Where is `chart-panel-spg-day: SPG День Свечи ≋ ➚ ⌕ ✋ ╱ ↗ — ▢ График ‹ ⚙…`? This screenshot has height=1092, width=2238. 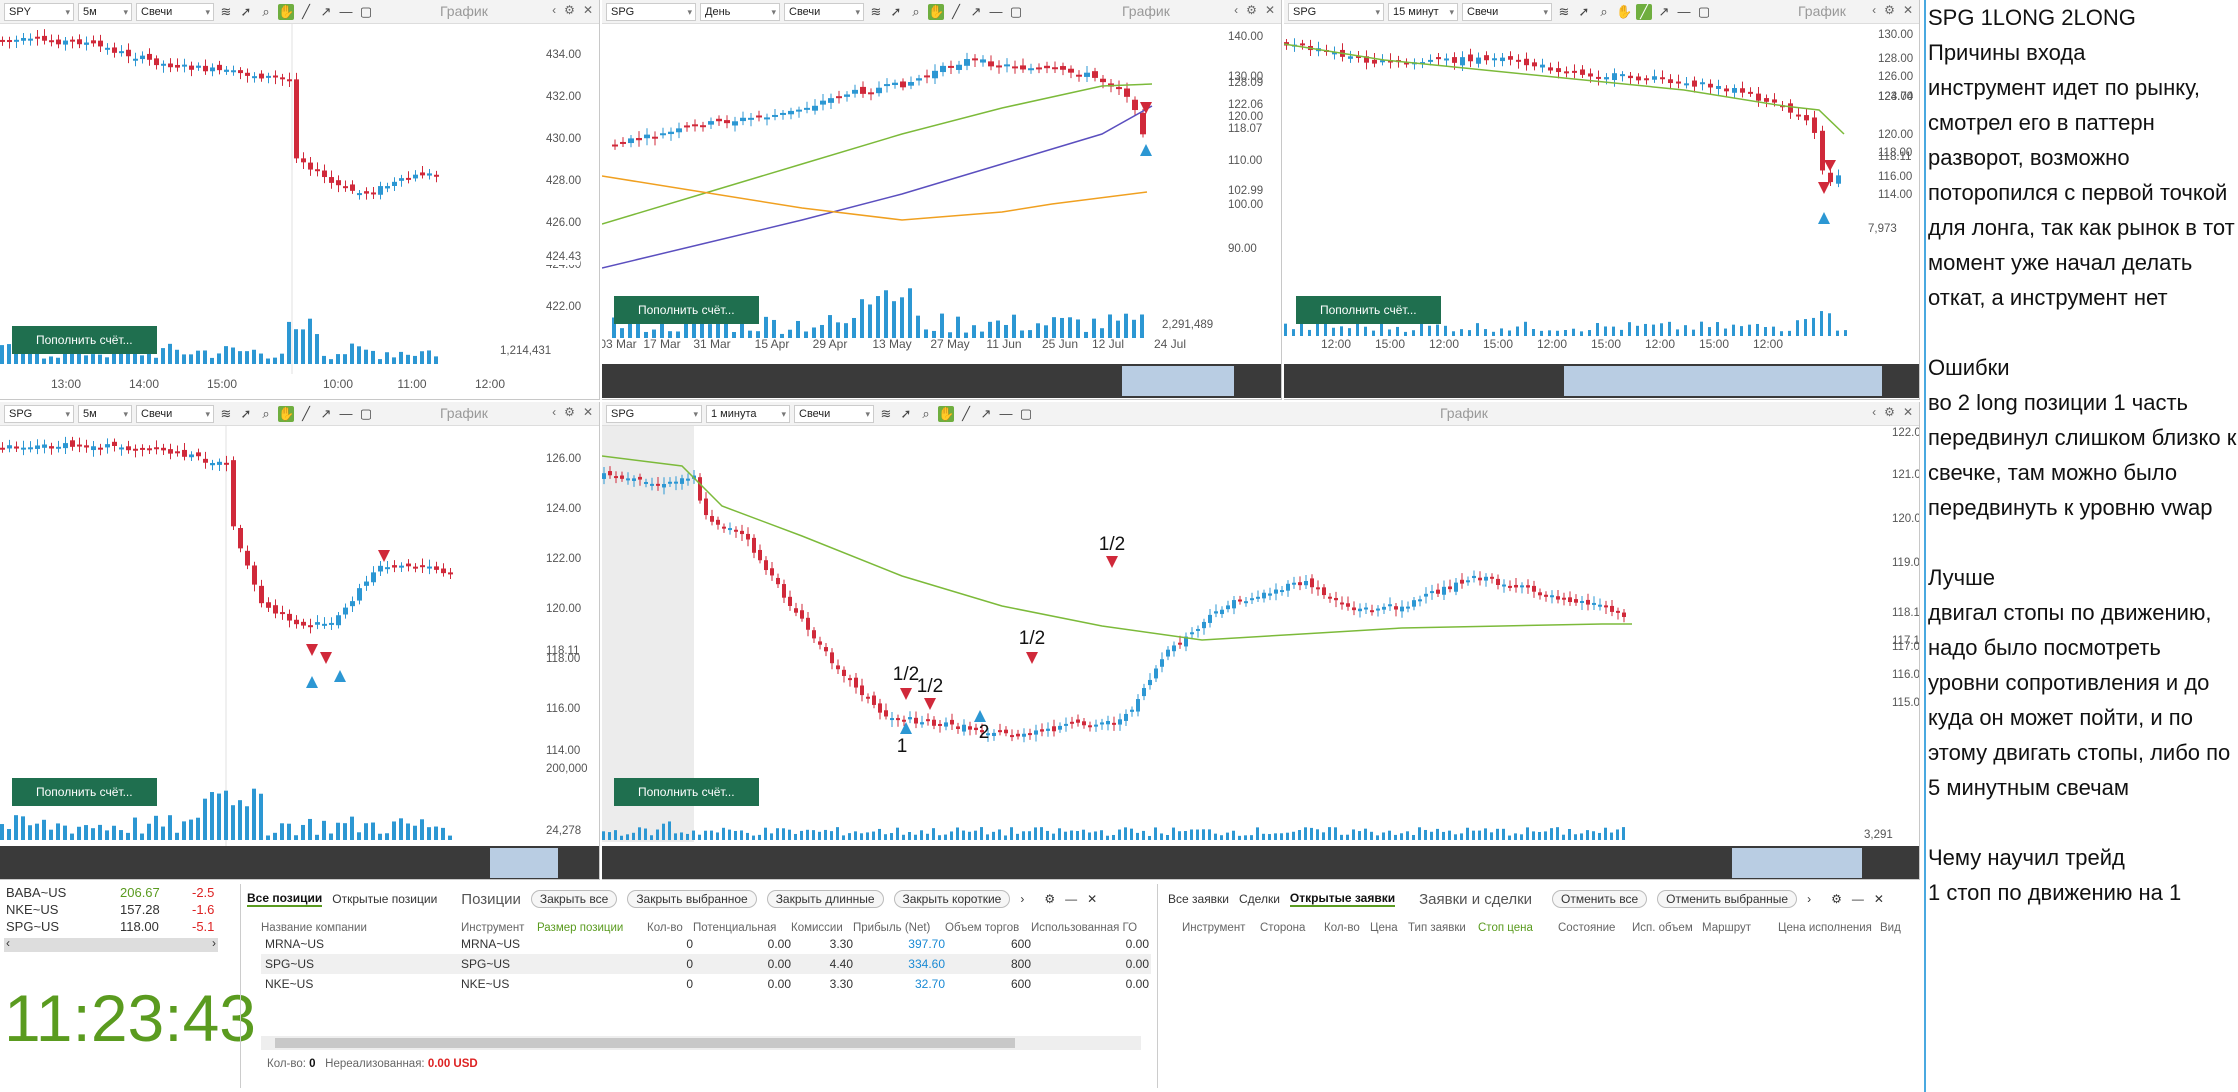 chart-panel-spg-day: SPG День Свечи ≋ ➚ ⌕ ✋ ╱ ↗ — ▢ График ‹ ⚙… is located at coordinates (942, 200).